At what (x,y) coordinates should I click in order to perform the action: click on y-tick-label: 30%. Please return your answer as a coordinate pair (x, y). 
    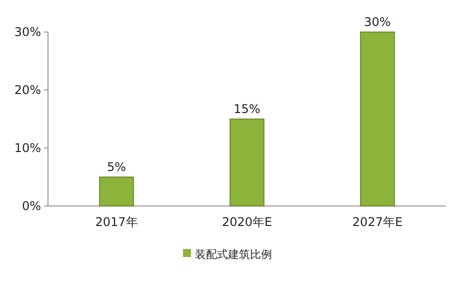
    Looking at the image, I should click on (27, 32).